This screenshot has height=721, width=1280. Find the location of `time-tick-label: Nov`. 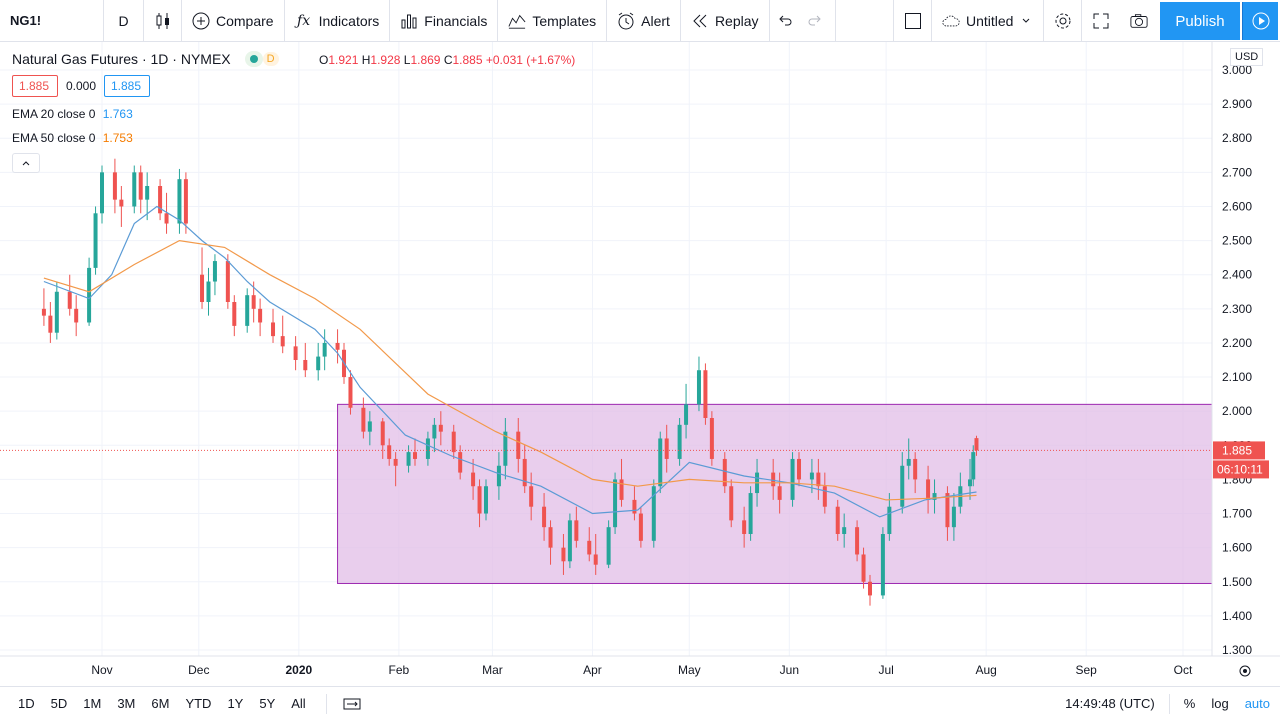

time-tick-label: Nov is located at coordinates (101, 670).